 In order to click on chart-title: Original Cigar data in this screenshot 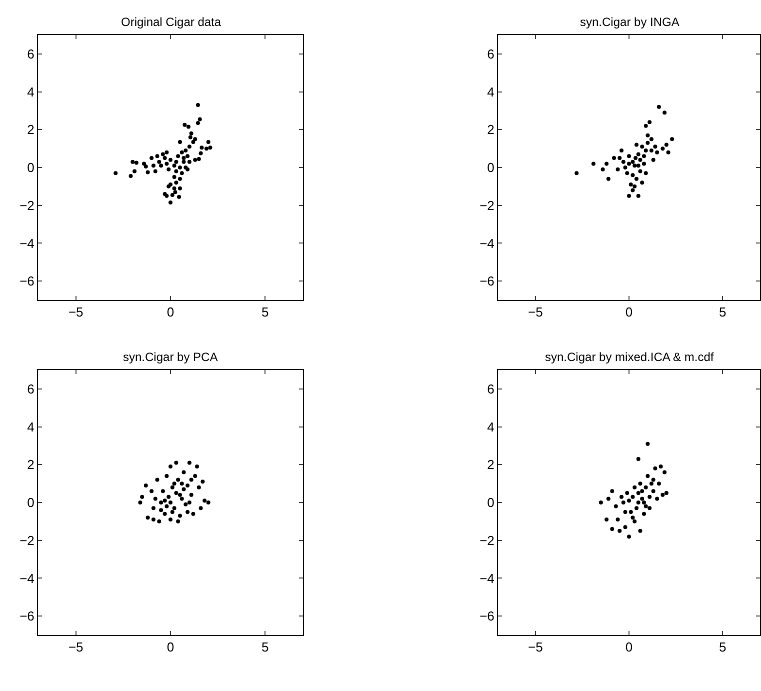, I will do `click(171, 22)`.